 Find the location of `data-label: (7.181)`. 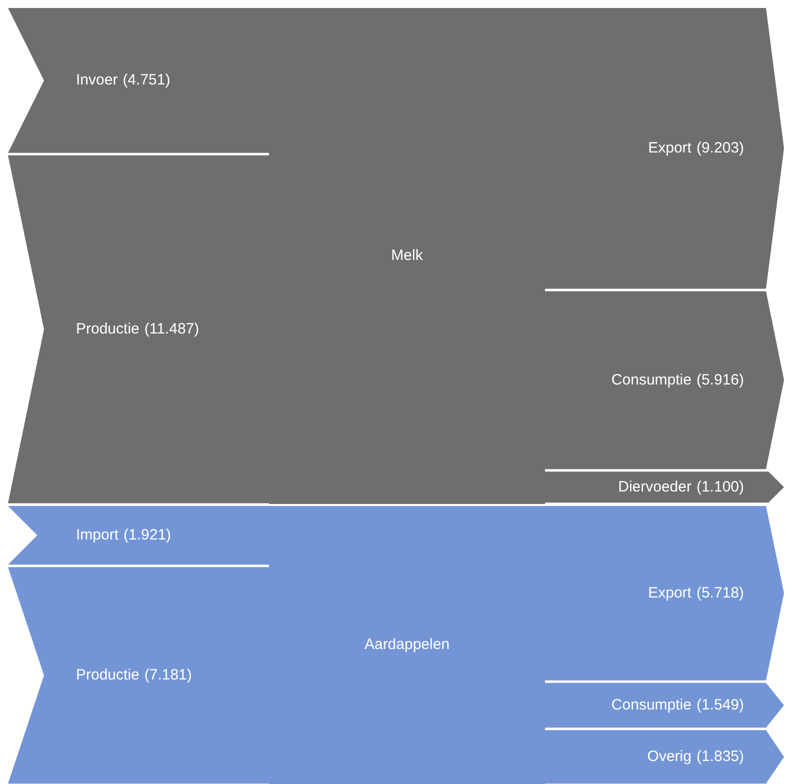

data-label: (7.181) is located at coordinates (168, 675).